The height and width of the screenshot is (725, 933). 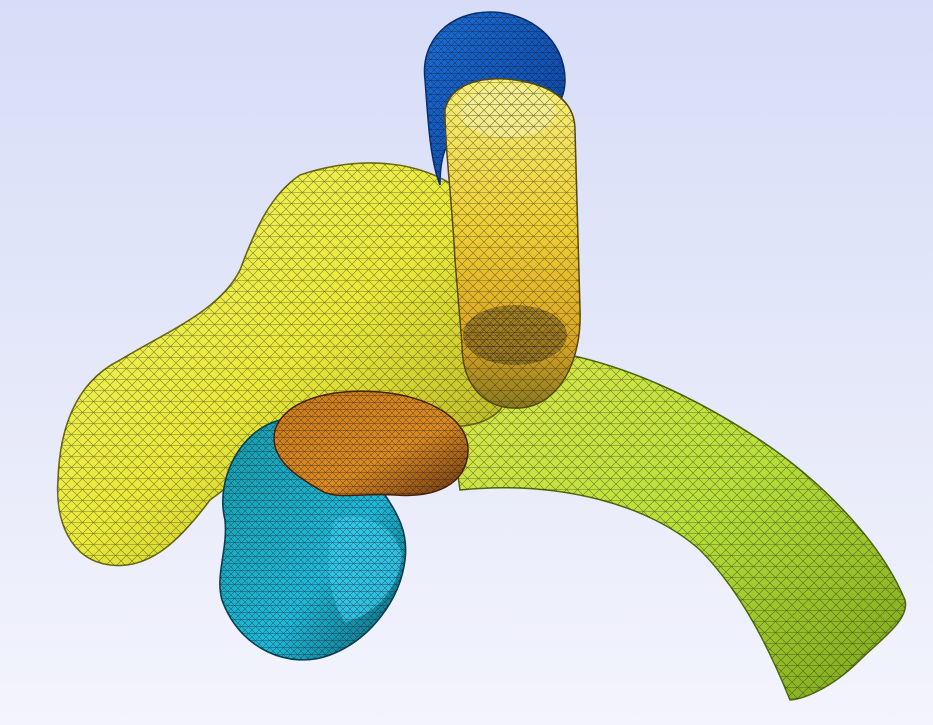 I want to click on mesh-part-upper-tube, so click(x=512, y=243).